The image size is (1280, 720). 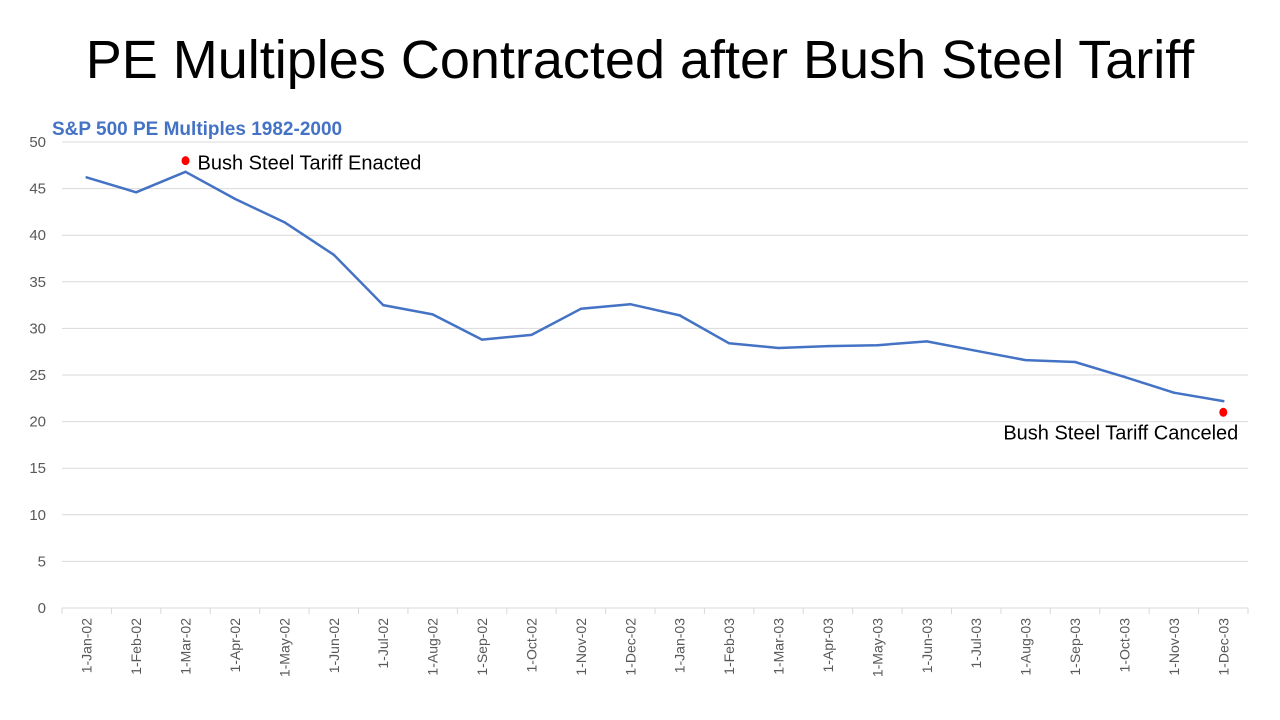 I want to click on x-tick-label-17: 1-Jun-03, so click(x=927, y=645).